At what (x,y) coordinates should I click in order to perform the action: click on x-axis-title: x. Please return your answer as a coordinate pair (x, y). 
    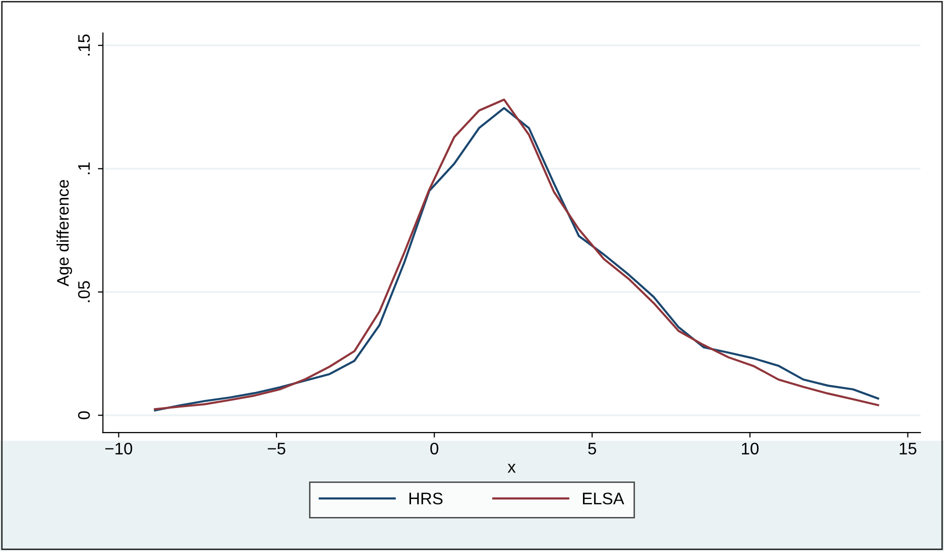
    Looking at the image, I should click on (512, 468).